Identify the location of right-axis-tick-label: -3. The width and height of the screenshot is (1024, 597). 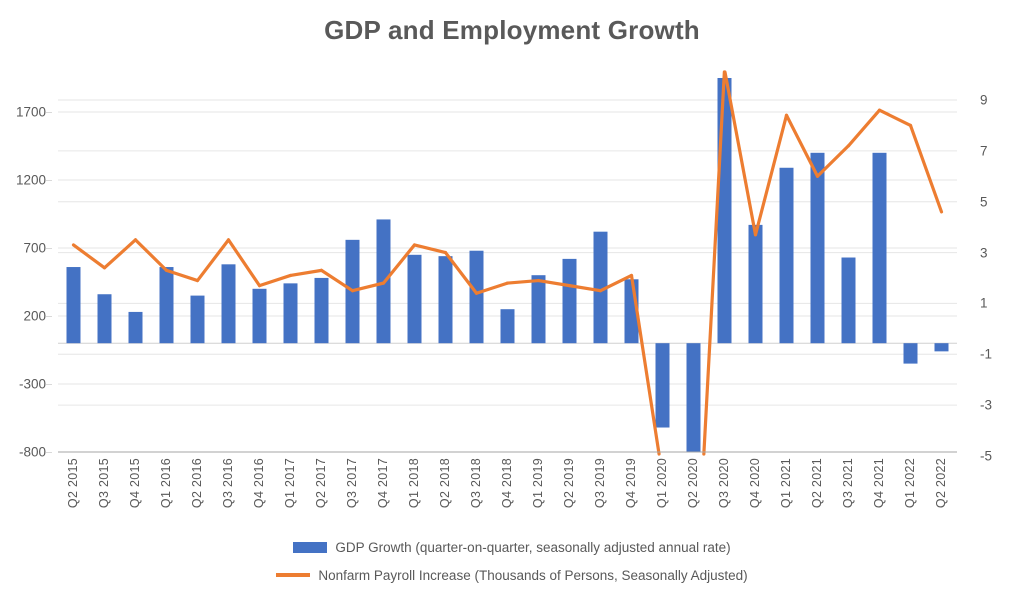
(986, 405).